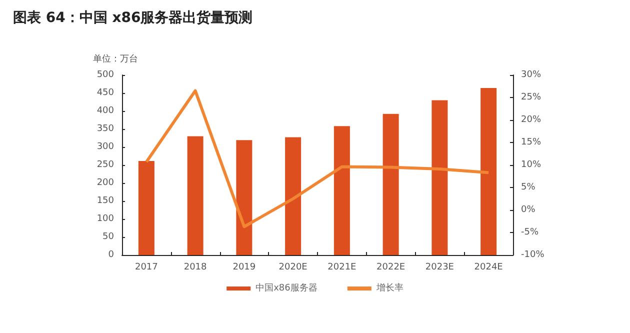 Image resolution: width=630 pixels, height=333 pixels. What do you see at coordinates (531, 75) in the screenshot?
I see `y2-tick-label: 30%` at bounding box center [531, 75].